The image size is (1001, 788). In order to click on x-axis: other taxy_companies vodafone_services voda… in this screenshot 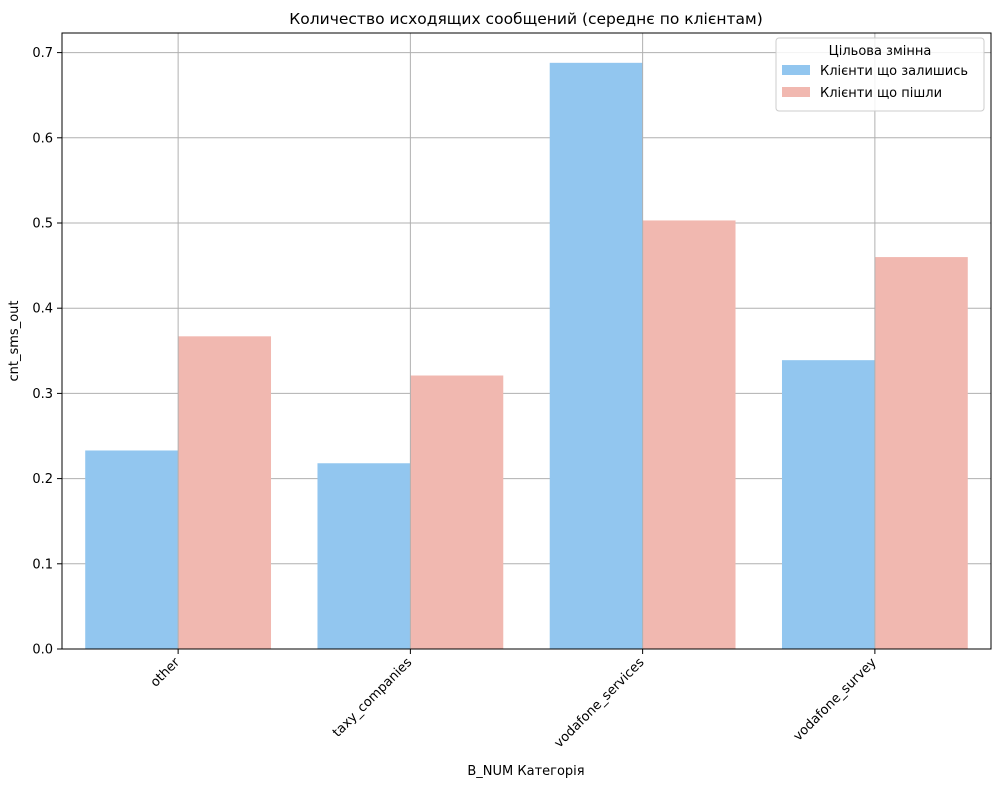, I will do `click(514, 700)`.